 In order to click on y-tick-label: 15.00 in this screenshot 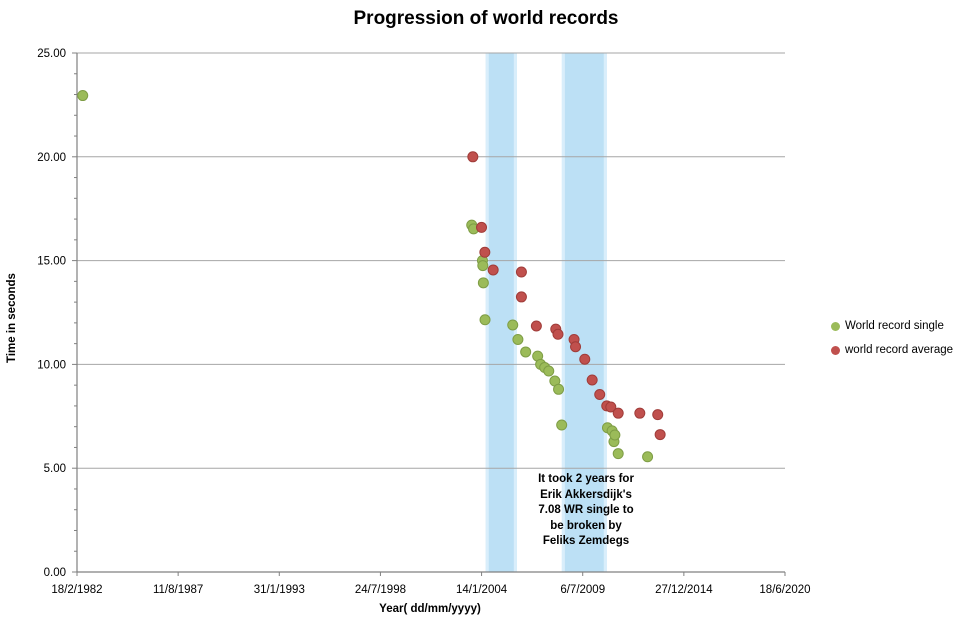, I will do `click(51, 262)`.